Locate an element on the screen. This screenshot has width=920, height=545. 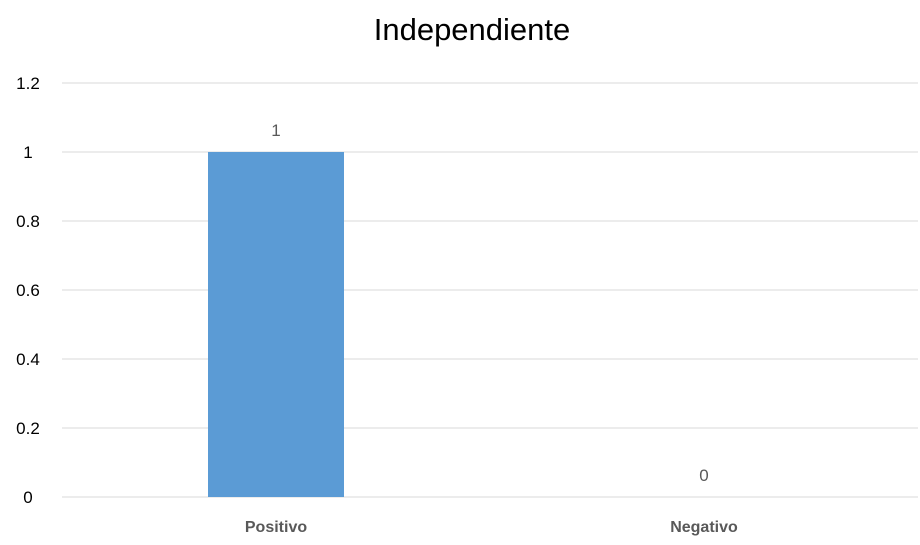
y-axis-tick-labels: 0 0.2 0.4 0.6 0.8 1 1.2 is located at coordinates (28, 290).